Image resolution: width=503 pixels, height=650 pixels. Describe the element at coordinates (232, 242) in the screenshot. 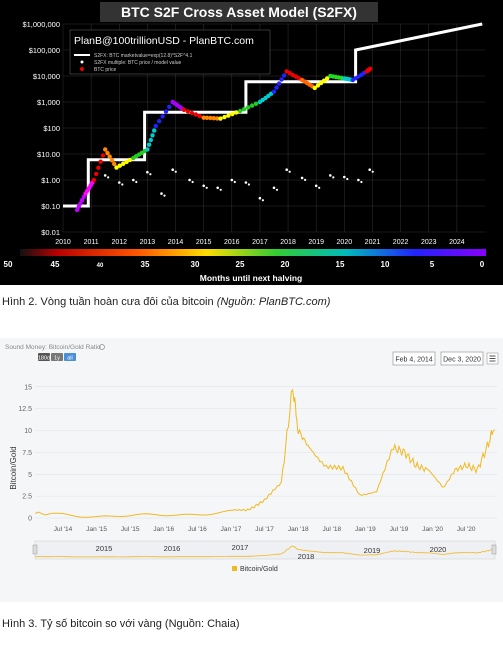

I see `x-tick-label: 2016` at that location.